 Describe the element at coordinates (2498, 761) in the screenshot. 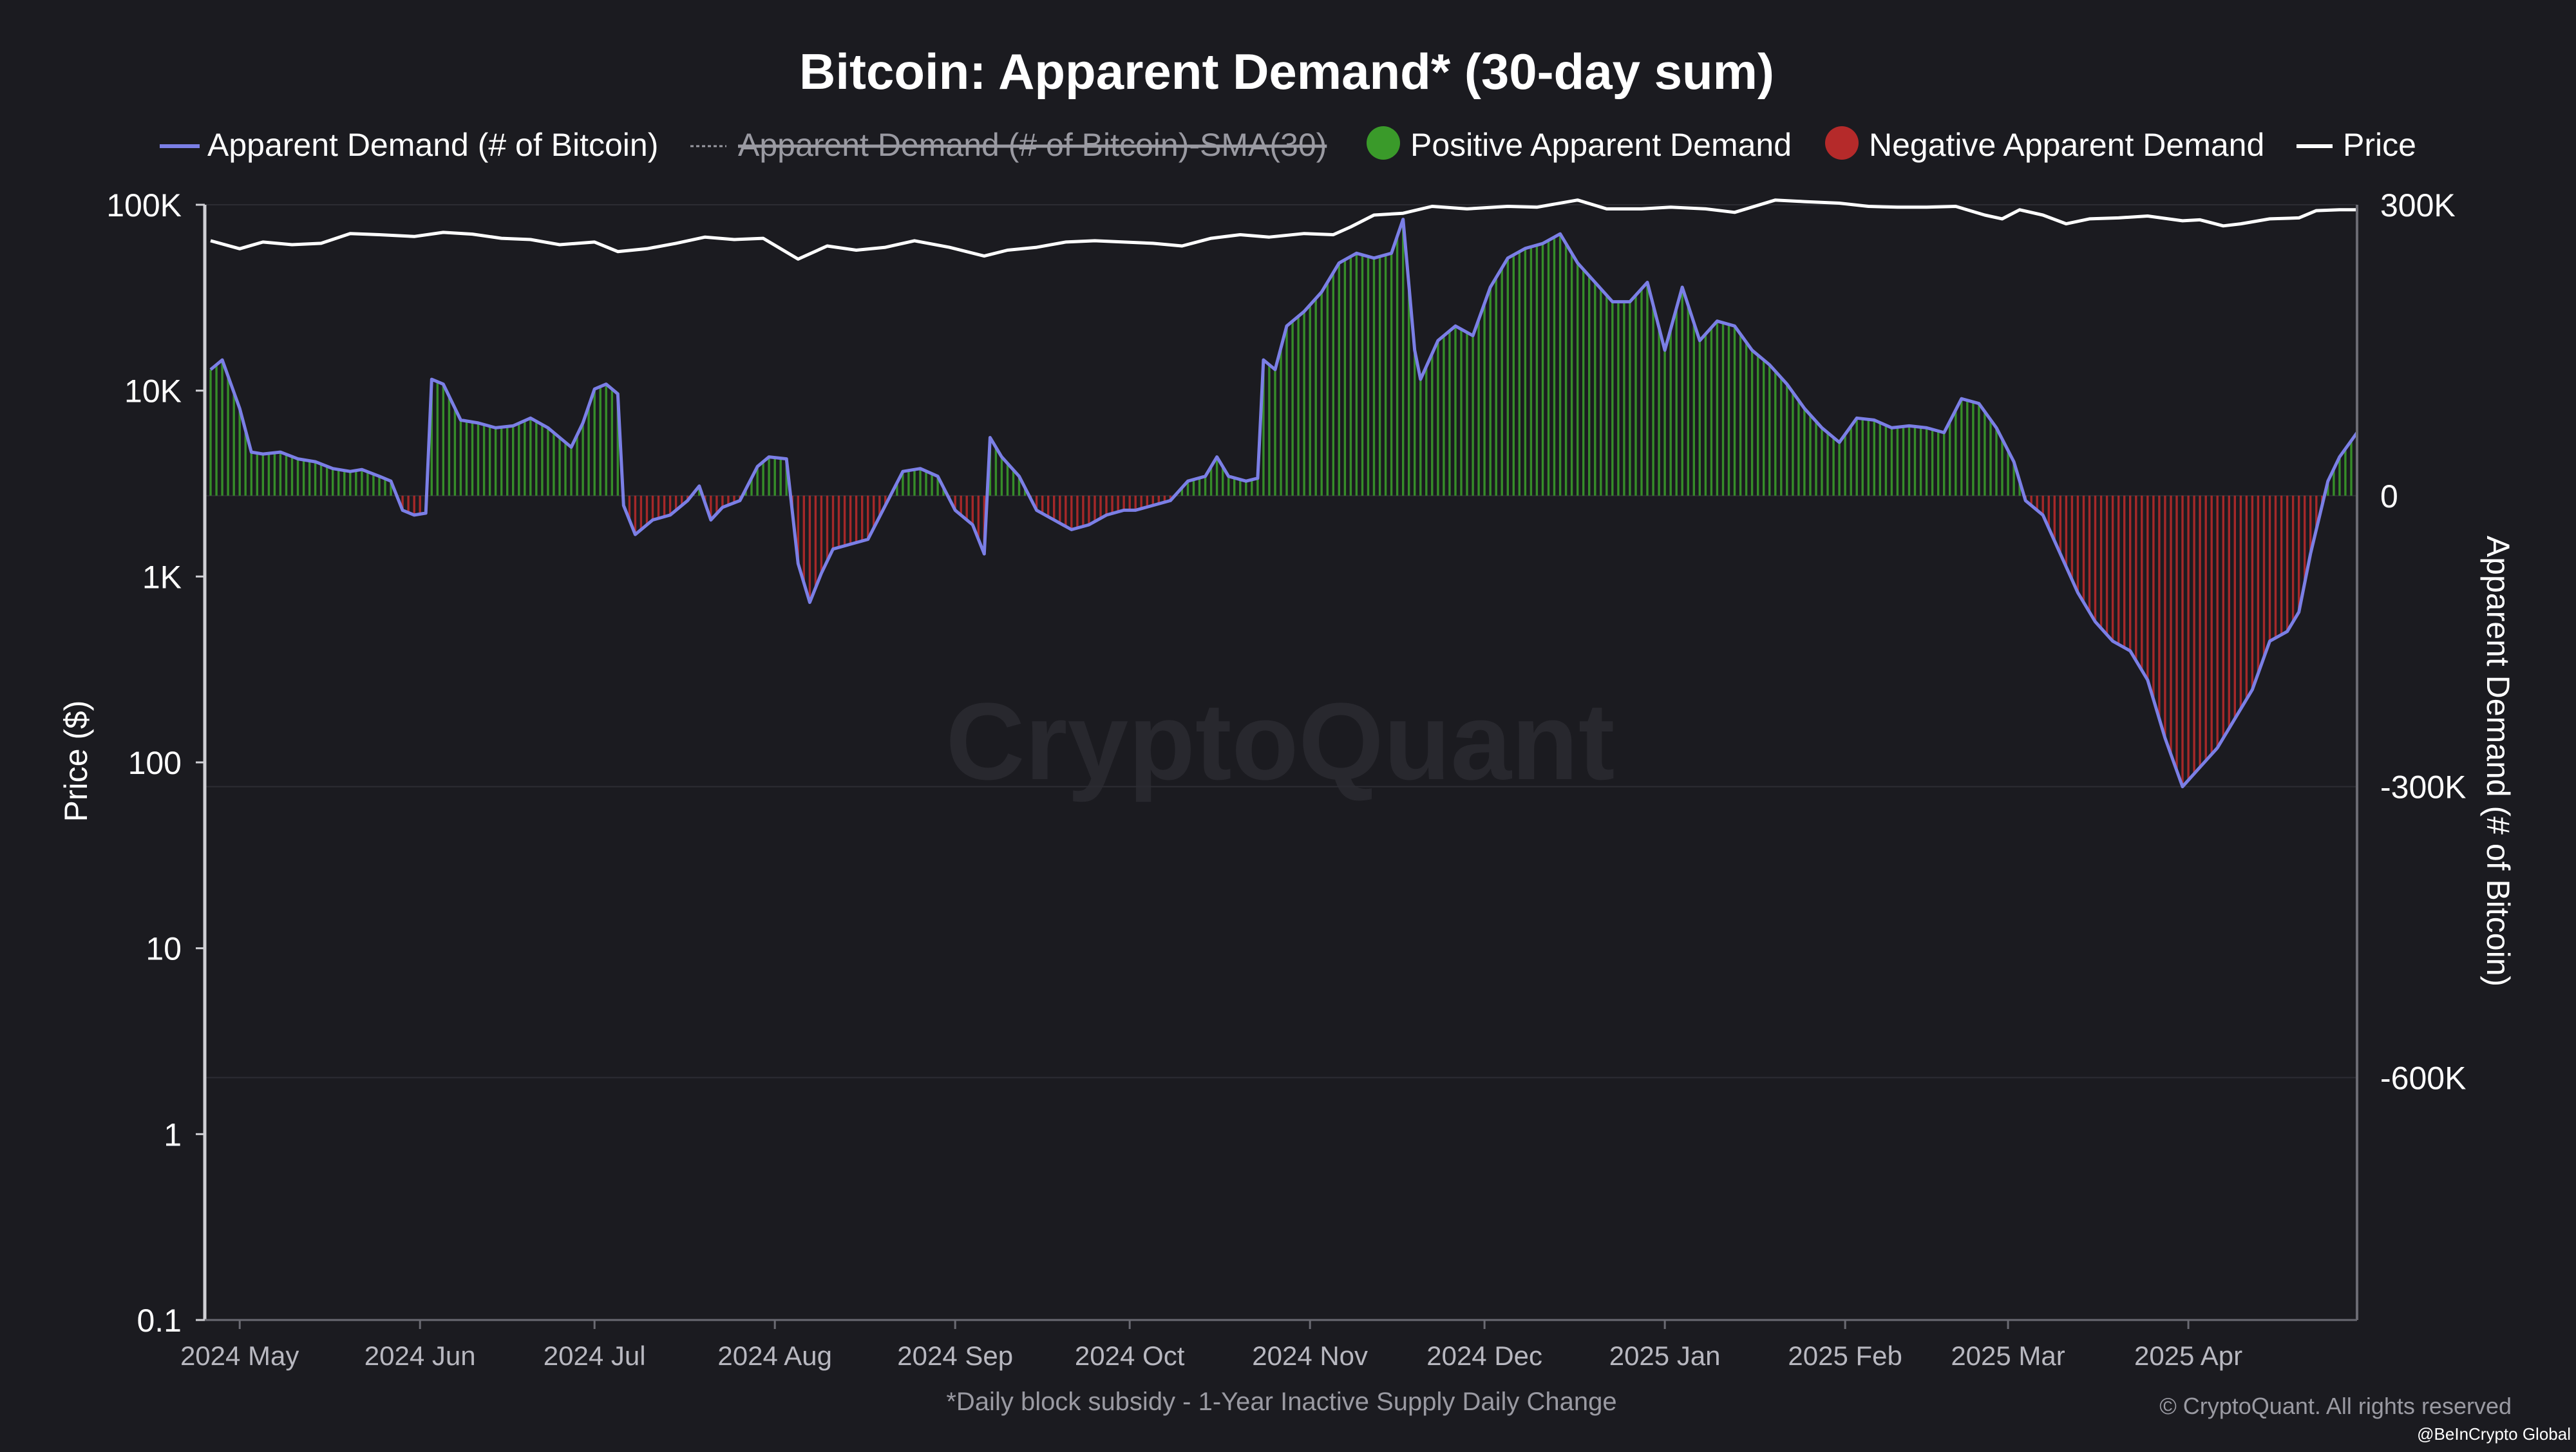

I see `right-axis-label: Apparent Demand (# of Bitcoin)` at that location.